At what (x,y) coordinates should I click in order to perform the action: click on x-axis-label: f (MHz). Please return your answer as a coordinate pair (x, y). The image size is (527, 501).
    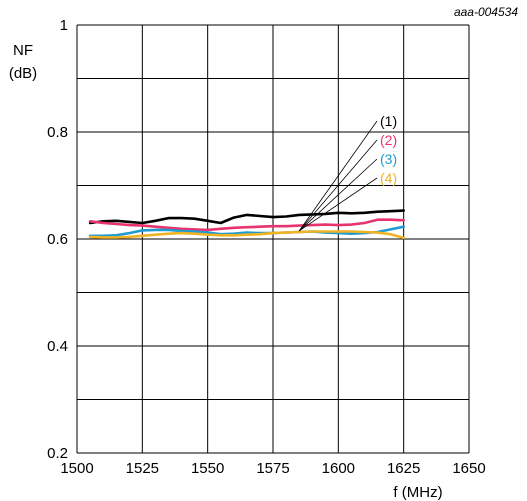
    Looking at the image, I should click on (417, 492).